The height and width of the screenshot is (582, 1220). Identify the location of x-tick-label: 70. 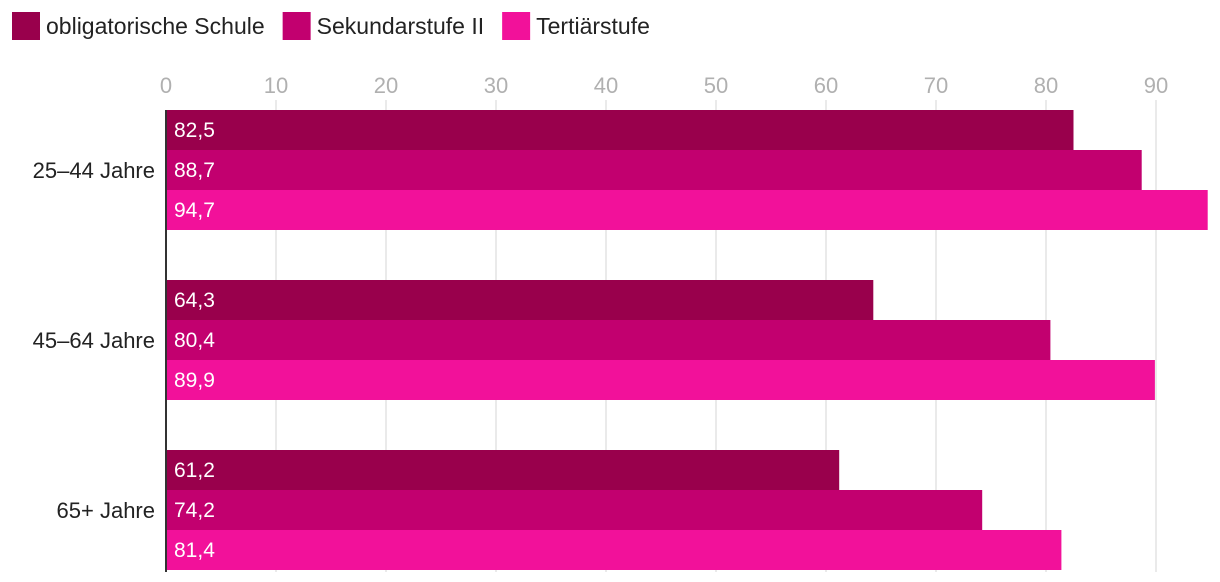
(936, 85).